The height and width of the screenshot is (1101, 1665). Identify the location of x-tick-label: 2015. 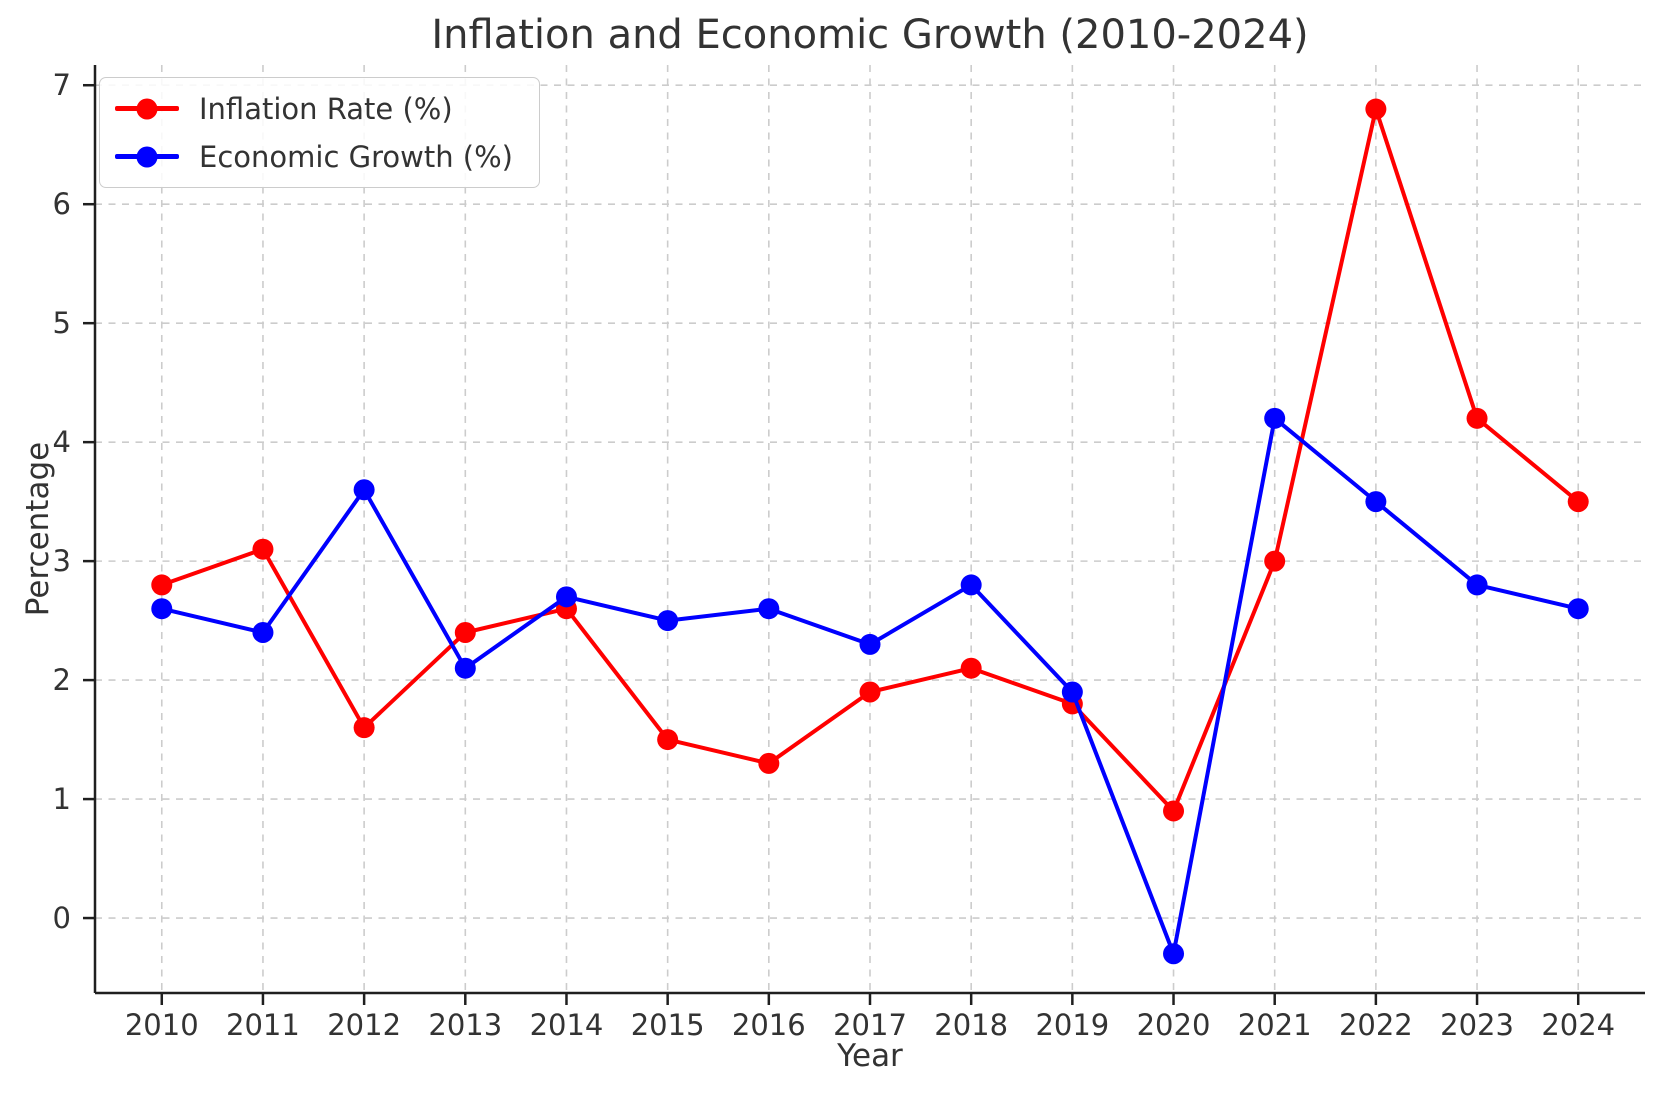
(668, 1025).